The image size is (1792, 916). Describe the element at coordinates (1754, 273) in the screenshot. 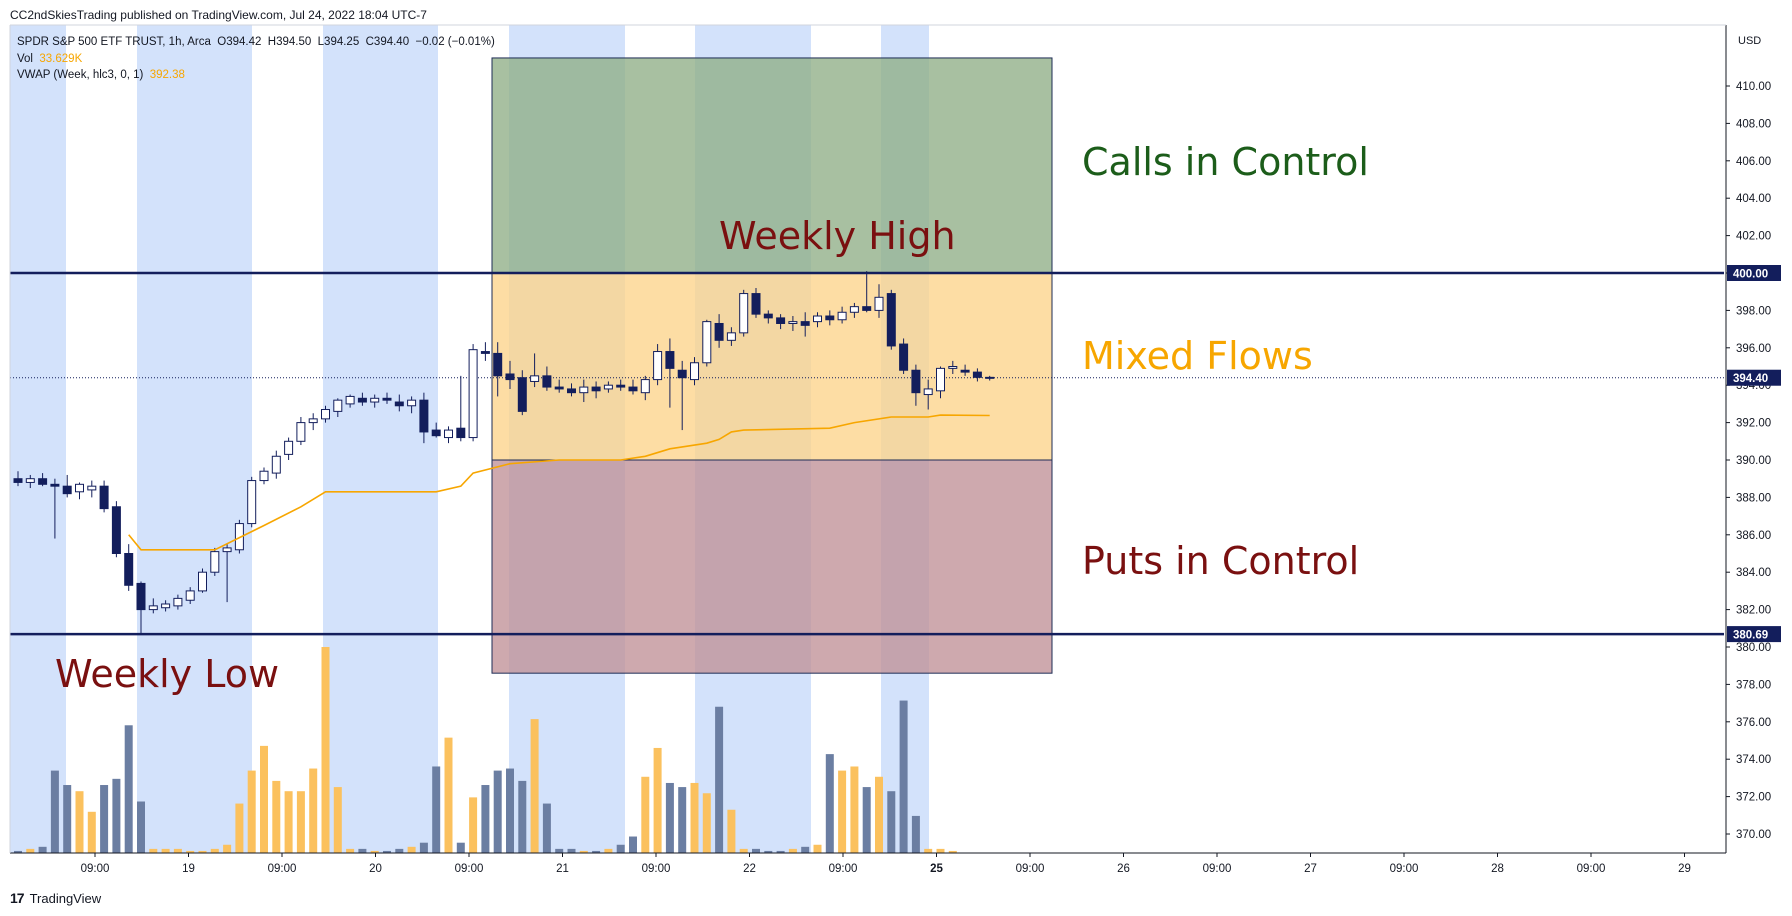

I see `price-label-box` at that location.